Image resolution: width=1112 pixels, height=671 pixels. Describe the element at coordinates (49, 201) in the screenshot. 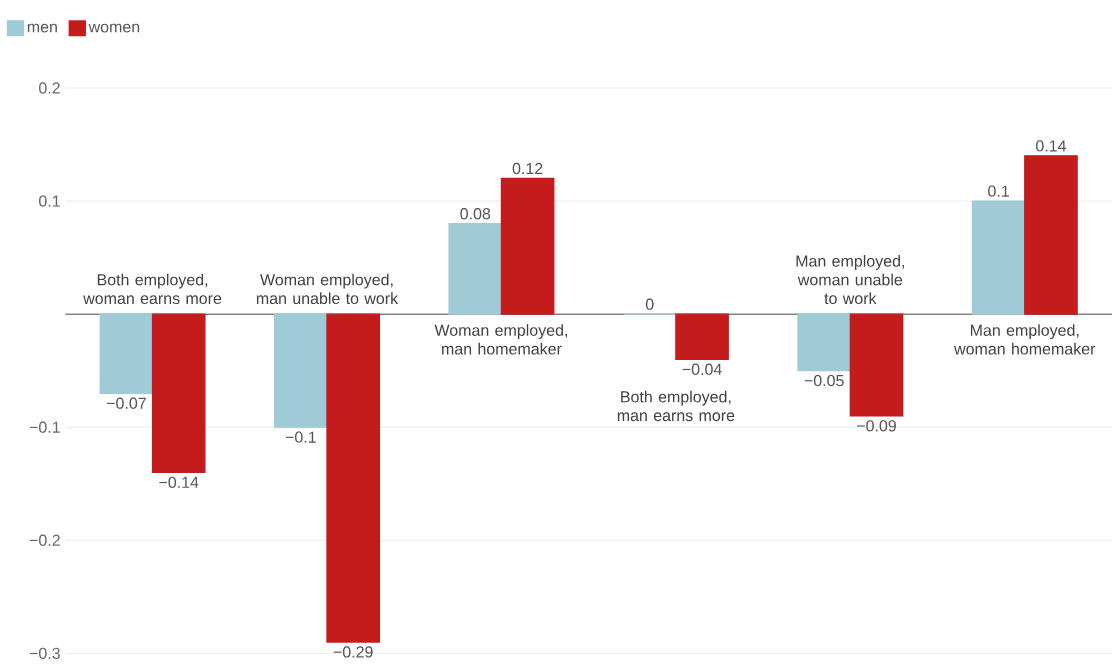

I see `y-tick-label: 0.1` at that location.